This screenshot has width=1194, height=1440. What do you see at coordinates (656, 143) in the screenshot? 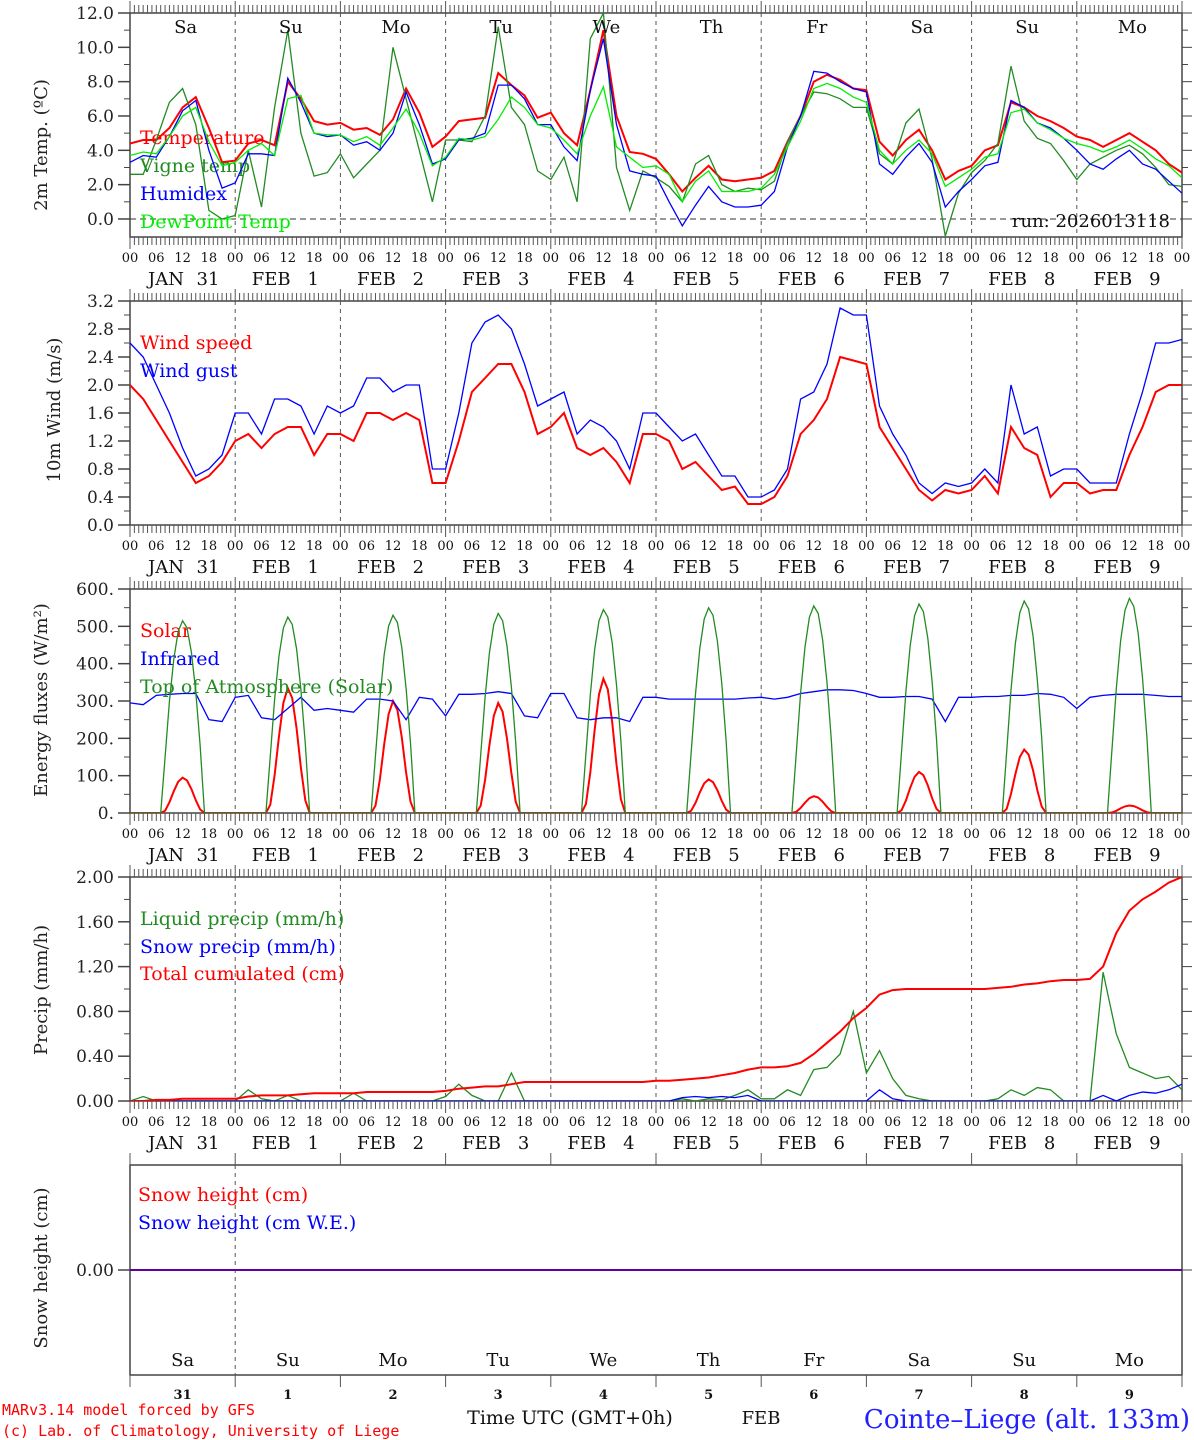
I see `series-line-dewpoint-temp` at bounding box center [656, 143].